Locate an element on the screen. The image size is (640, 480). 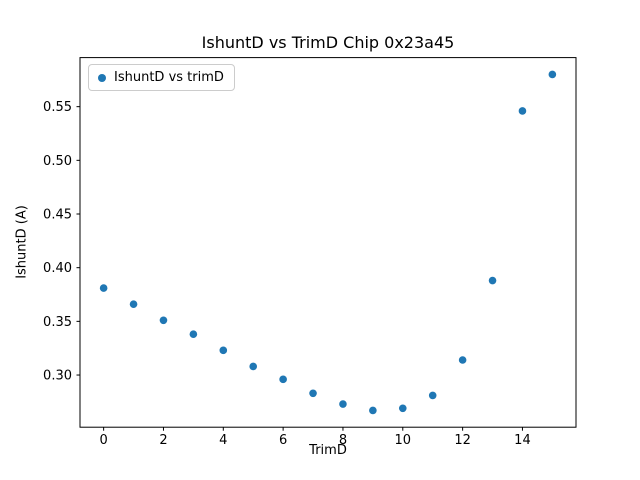
legend-marker-icon is located at coordinates (102, 77).